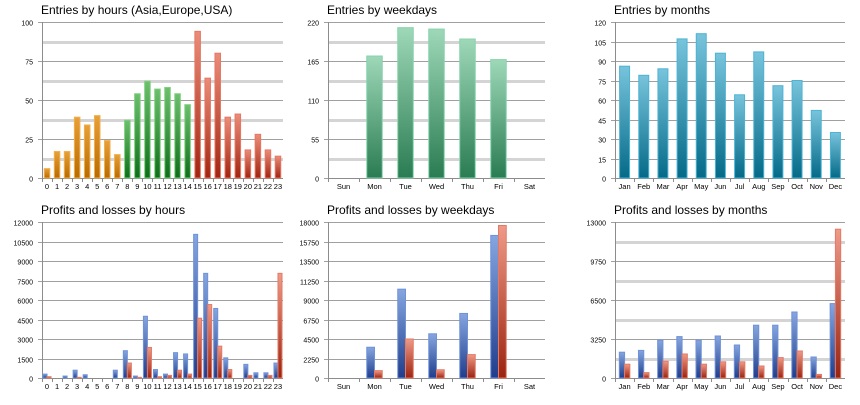  Describe the element at coordinates (761, 372) in the screenshot. I see `loss-bar-aug` at that location.